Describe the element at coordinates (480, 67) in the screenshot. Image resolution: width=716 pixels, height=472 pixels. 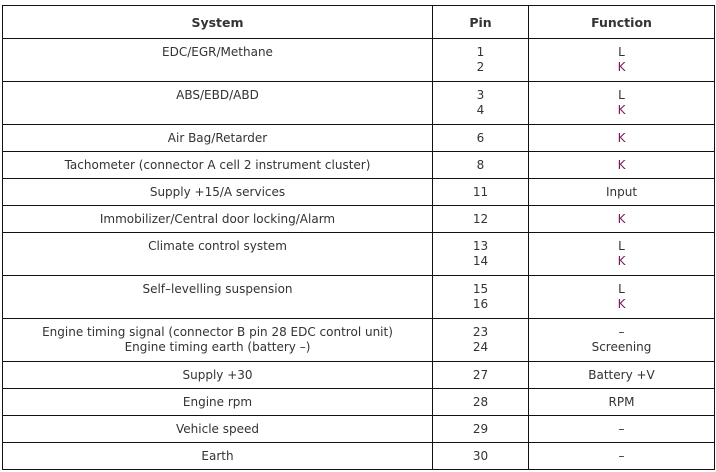
I see `pin-cell-line: 2` at that location.